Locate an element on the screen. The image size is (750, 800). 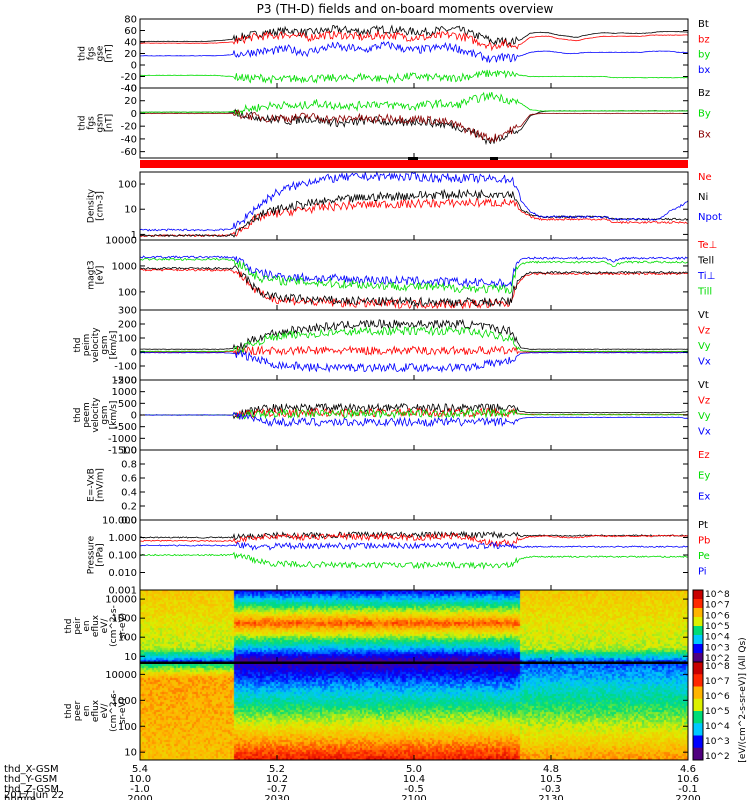
y-tick-label: -20 is located at coordinates (129, 127).